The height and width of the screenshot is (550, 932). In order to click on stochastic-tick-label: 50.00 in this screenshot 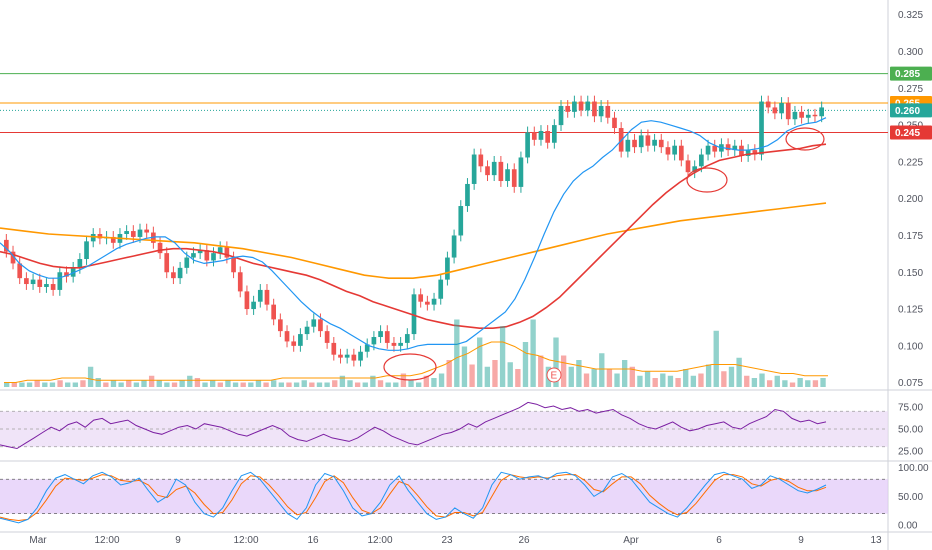, I will do `click(910, 497)`.